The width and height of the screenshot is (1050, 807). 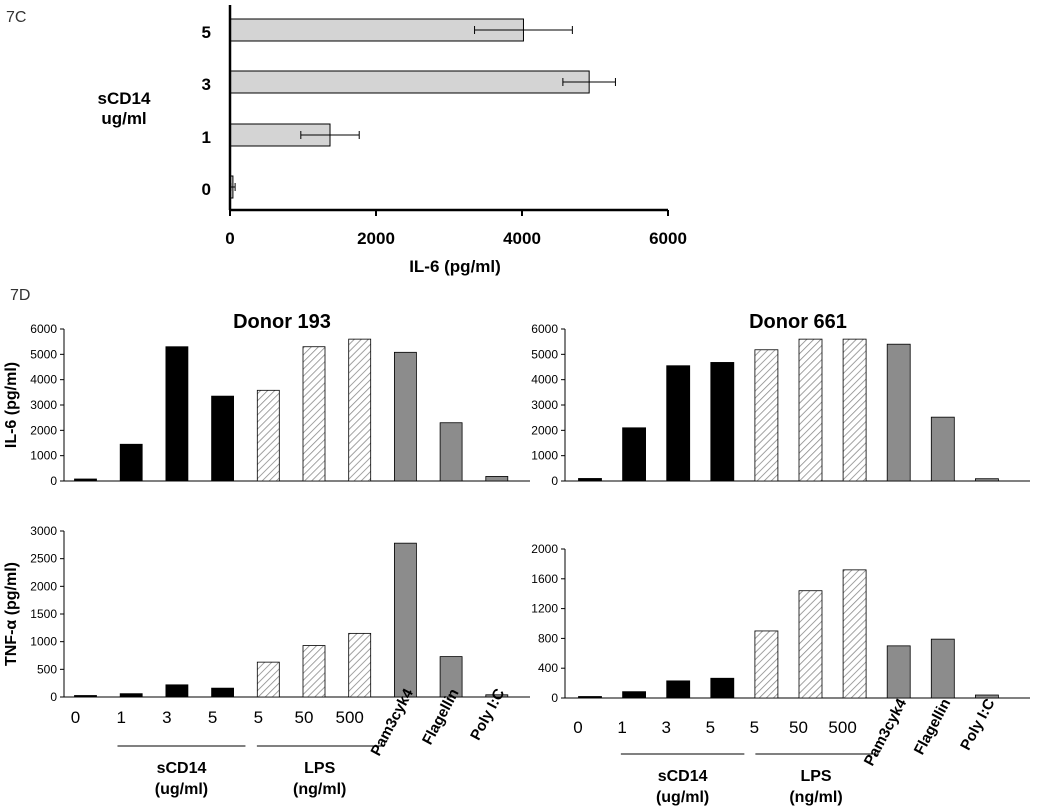 I want to click on ytick-label-7c: 5, so click(x=206, y=32).